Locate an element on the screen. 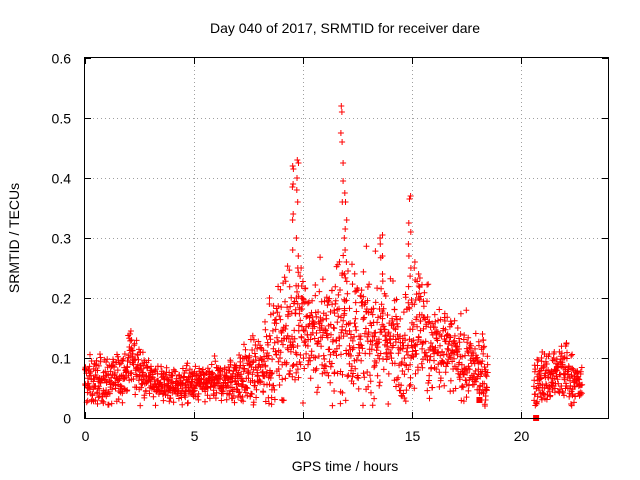  x-axis-label: GPS time / hours is located at coordinates (345, 466).